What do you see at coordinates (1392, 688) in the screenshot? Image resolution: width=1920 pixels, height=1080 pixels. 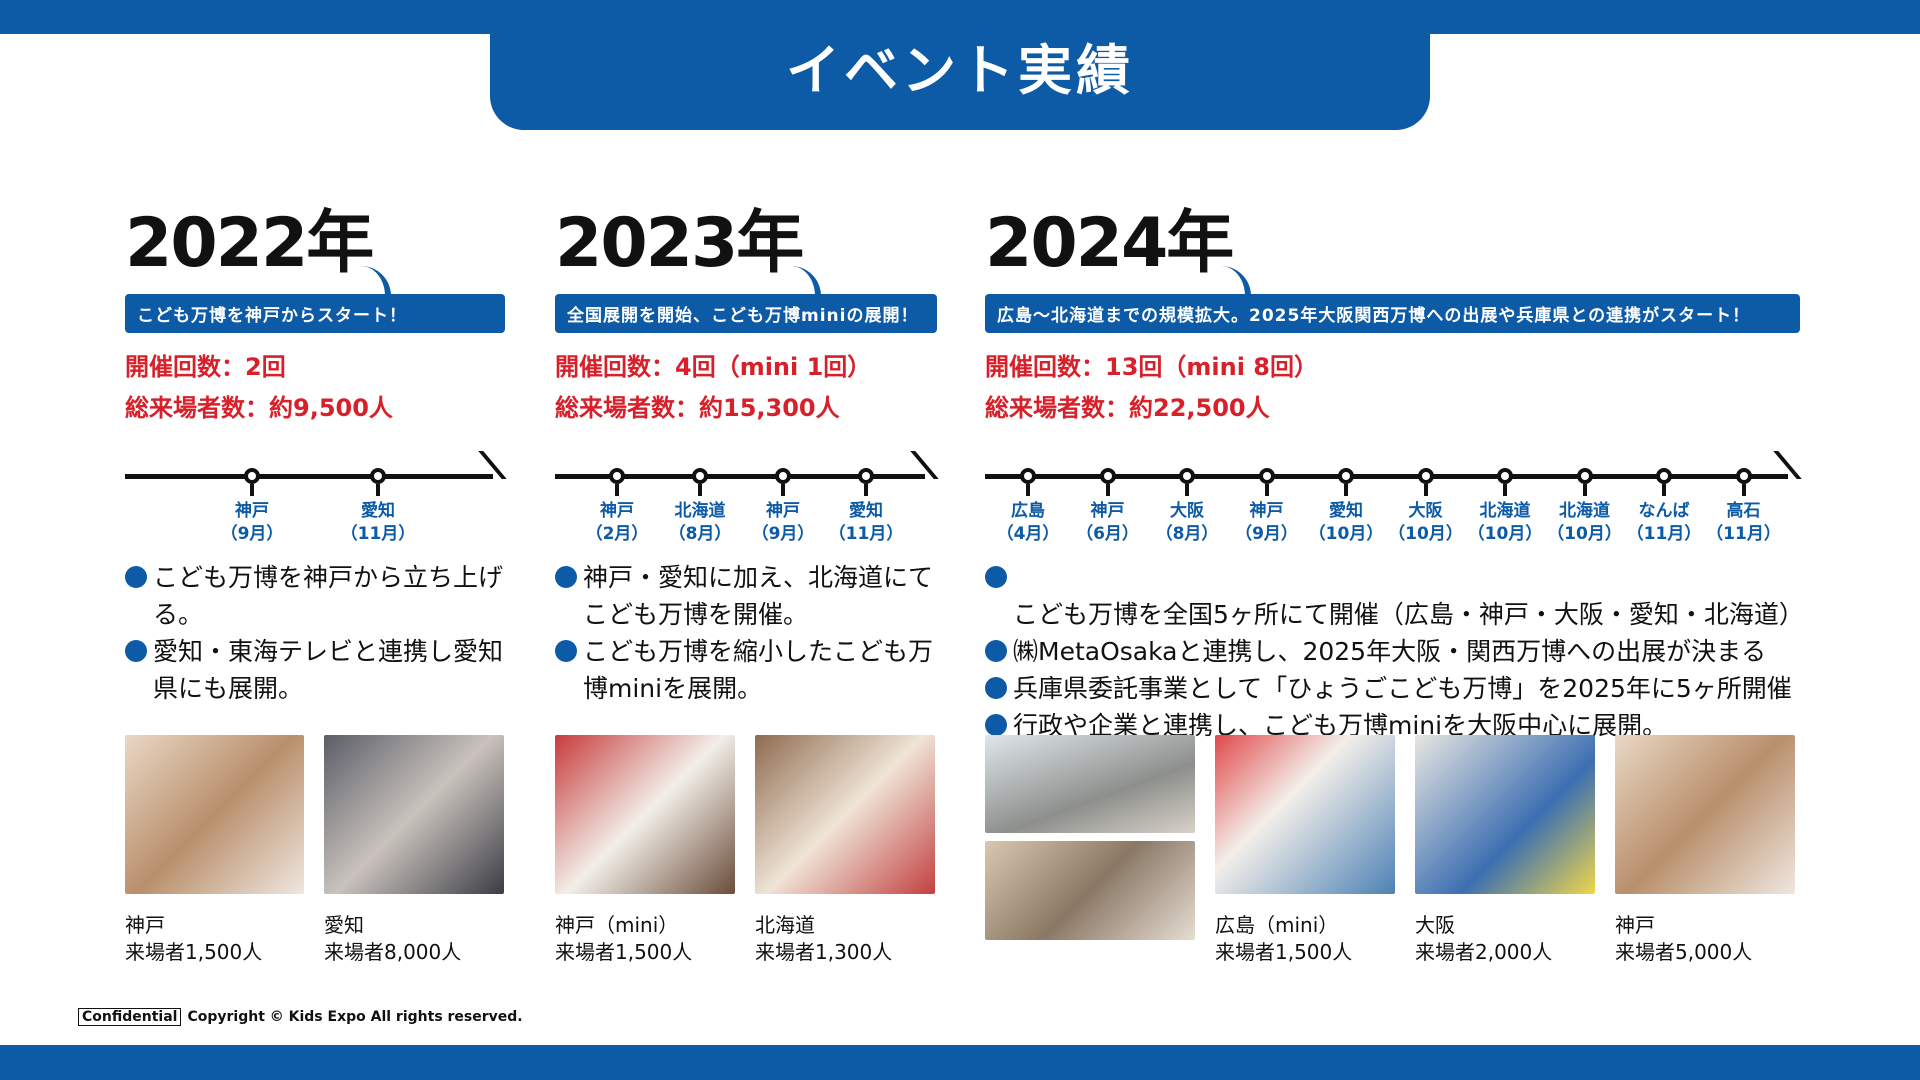 I see `bullet-item: 兵庫県委託事業として「ひょうごこども万博」を2025年に5ヶ所開催` at bounding box center [1392, 688].